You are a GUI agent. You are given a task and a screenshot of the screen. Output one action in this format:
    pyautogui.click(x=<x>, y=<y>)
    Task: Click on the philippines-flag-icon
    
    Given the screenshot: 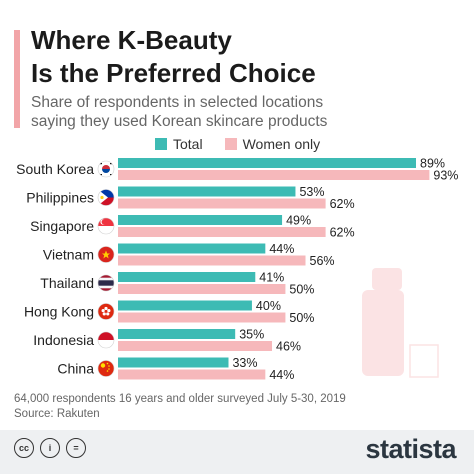 What is the action you would take?
    pyautogui.click(x=106, y=197)
    